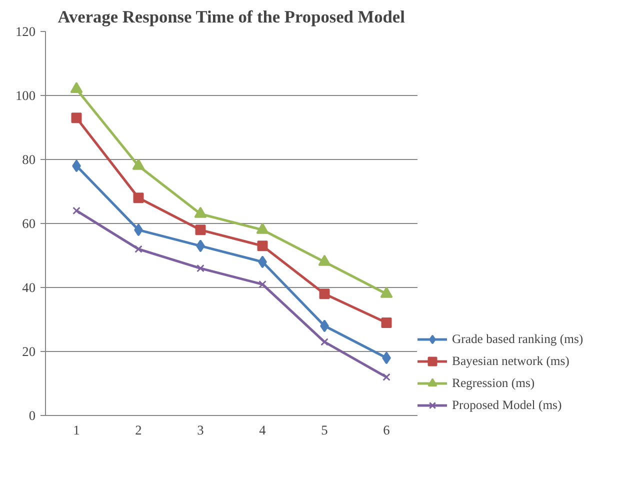  What do you see at coordinates (511, 361) in the screenshot?
I see `legend-label: Bayesian network (ms)` at bounding box center [511, 361].